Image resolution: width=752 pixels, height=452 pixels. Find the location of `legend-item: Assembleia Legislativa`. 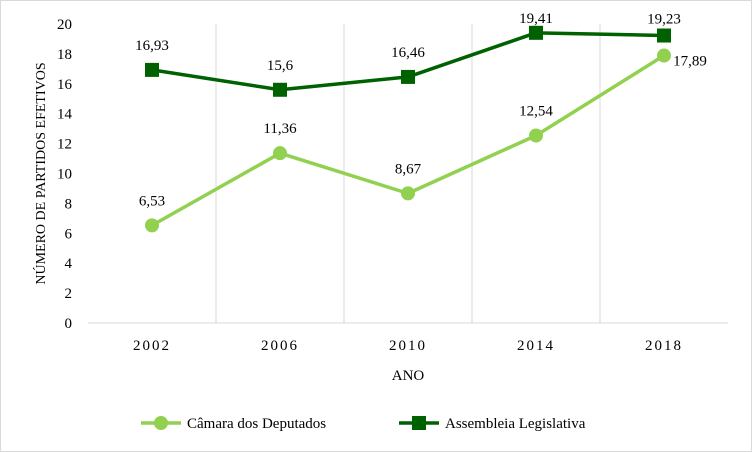

legend-item: Assembleia Legislativa is located at coordinates (492, 424).